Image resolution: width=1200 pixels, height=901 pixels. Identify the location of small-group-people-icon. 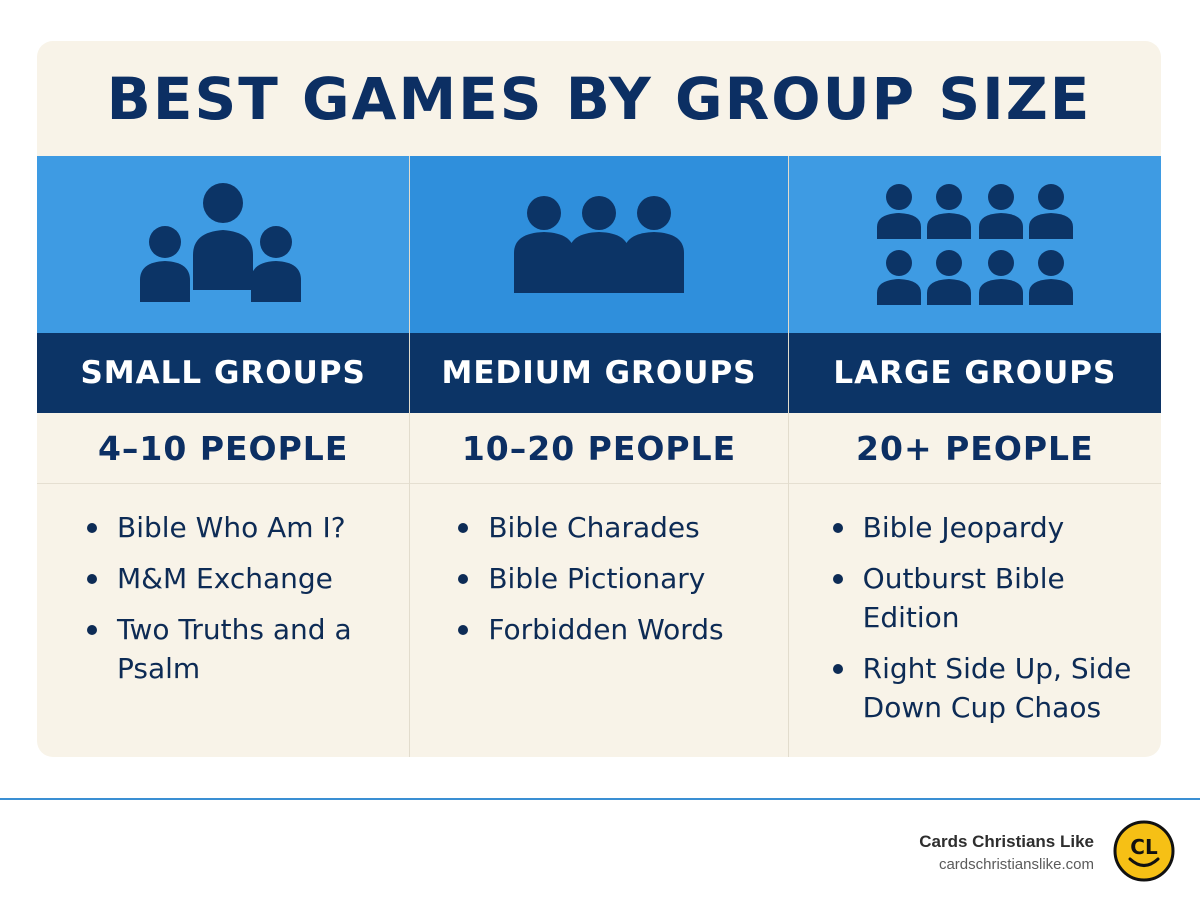
(221, 242).